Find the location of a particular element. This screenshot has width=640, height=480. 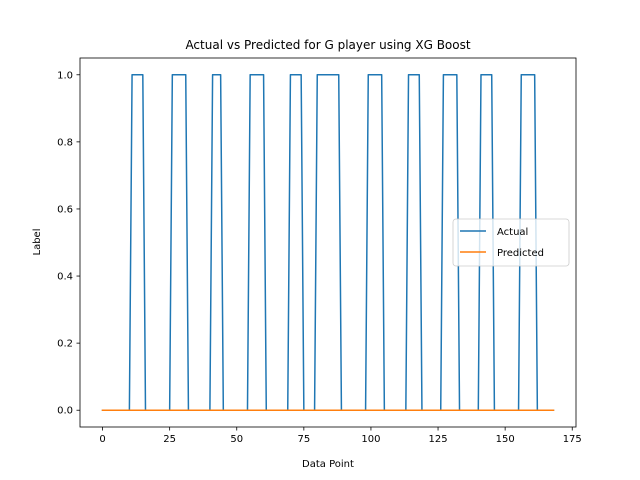

y-tick-label: 0.6 is located at coordinates (65, 209).